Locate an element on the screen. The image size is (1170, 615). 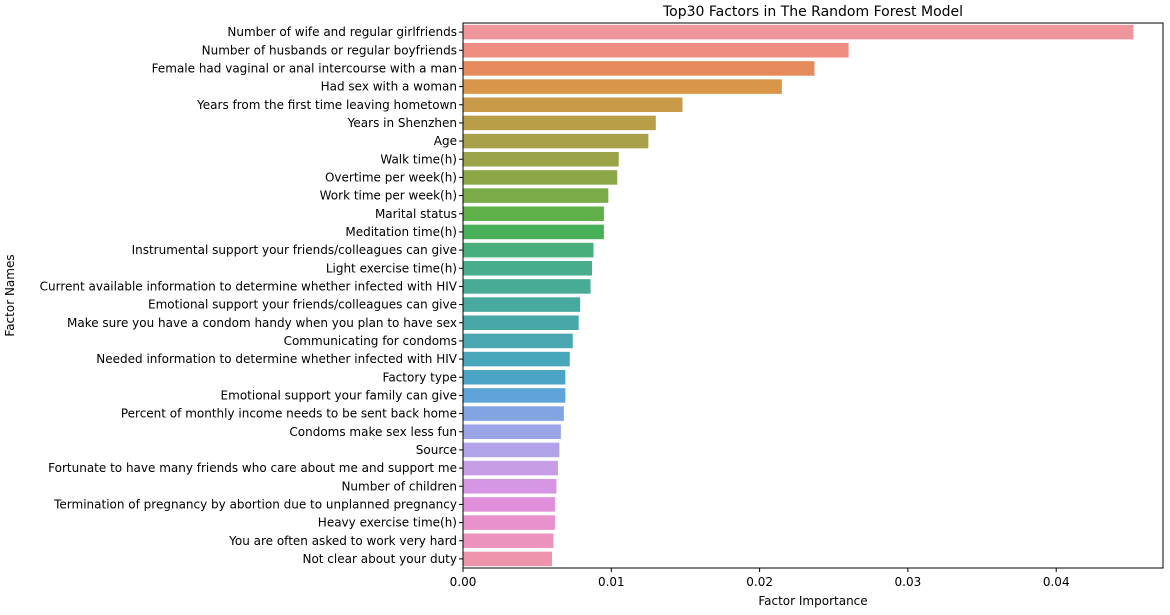
y-tick-label: Emotional support your family can give is located at coordinates (339, 395).